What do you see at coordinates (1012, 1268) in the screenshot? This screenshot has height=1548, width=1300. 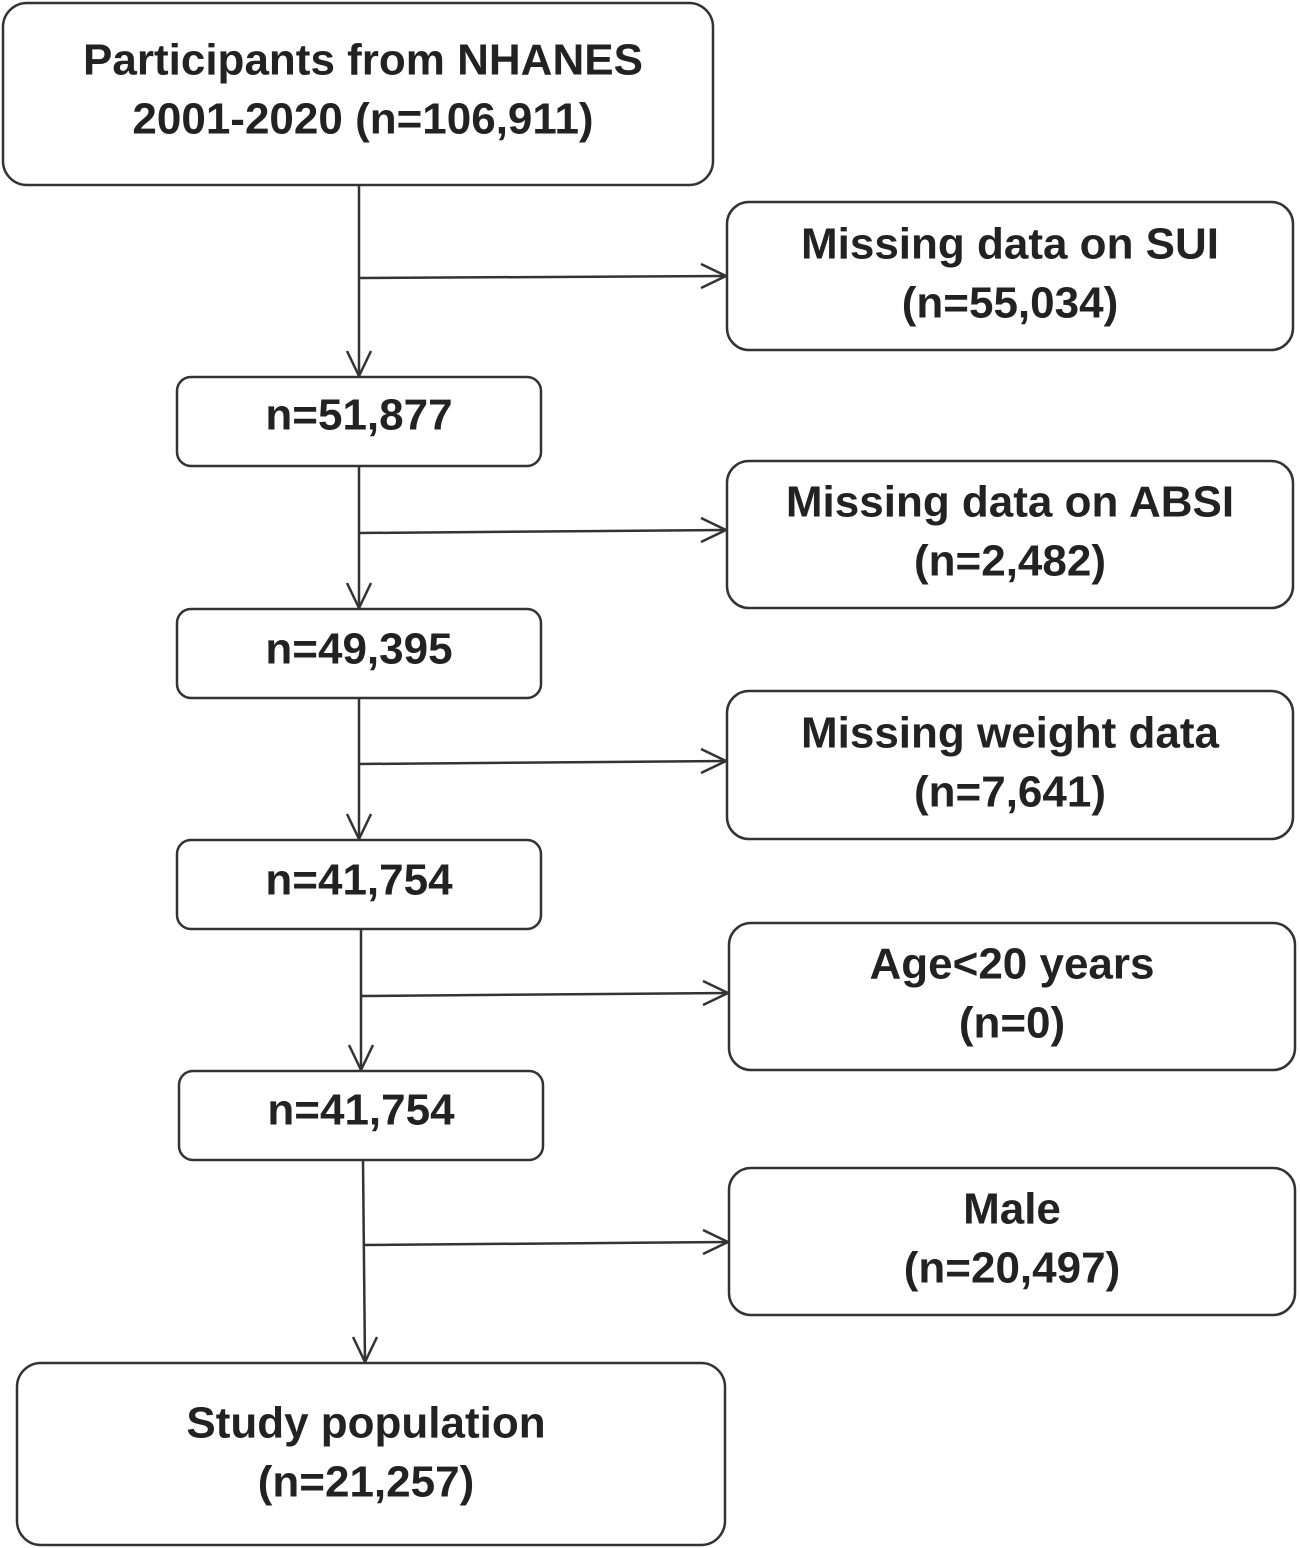 I see `box-text: (n=20,497)` at bounding box center [1012, 1268].